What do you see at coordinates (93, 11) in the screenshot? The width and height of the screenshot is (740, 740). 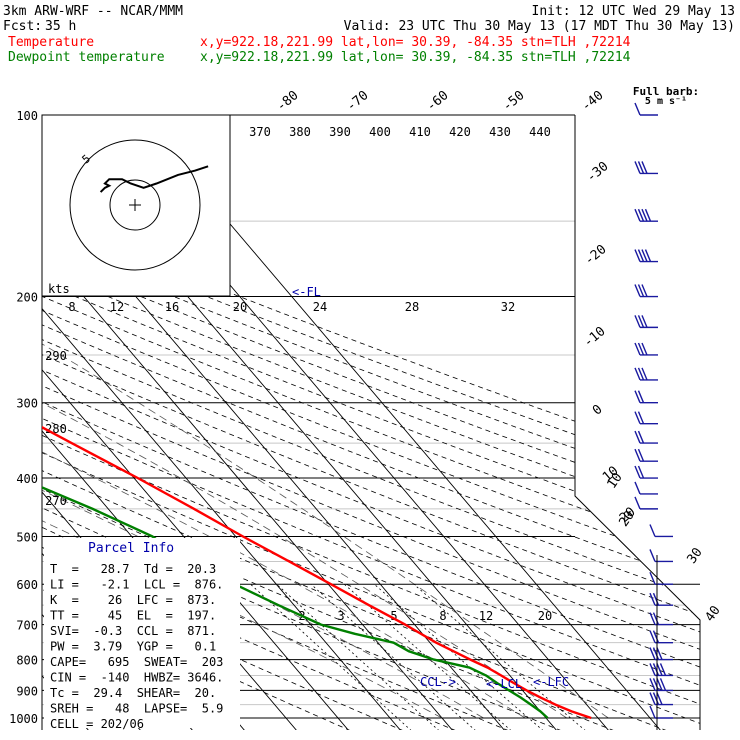 I see `model-title: 3km ARW-WRF -- NCAR/MMM` at bounding box center [93, 11].